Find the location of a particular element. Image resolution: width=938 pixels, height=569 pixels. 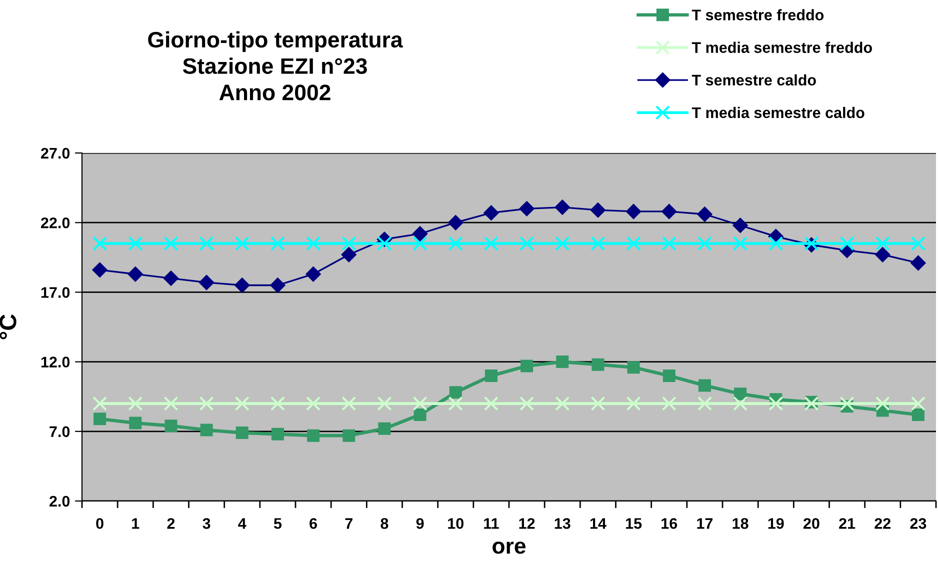

x-tick-label: 7 is located at coordinates (348, 523).